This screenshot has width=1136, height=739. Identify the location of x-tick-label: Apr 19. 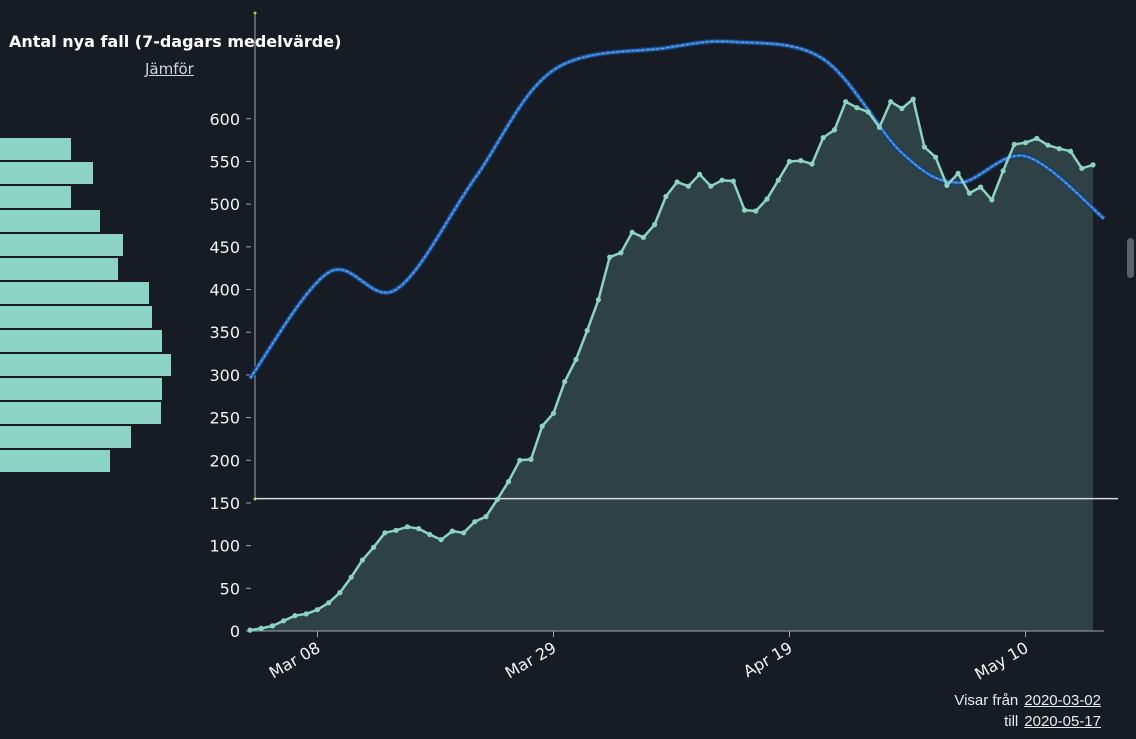
(768, 659).